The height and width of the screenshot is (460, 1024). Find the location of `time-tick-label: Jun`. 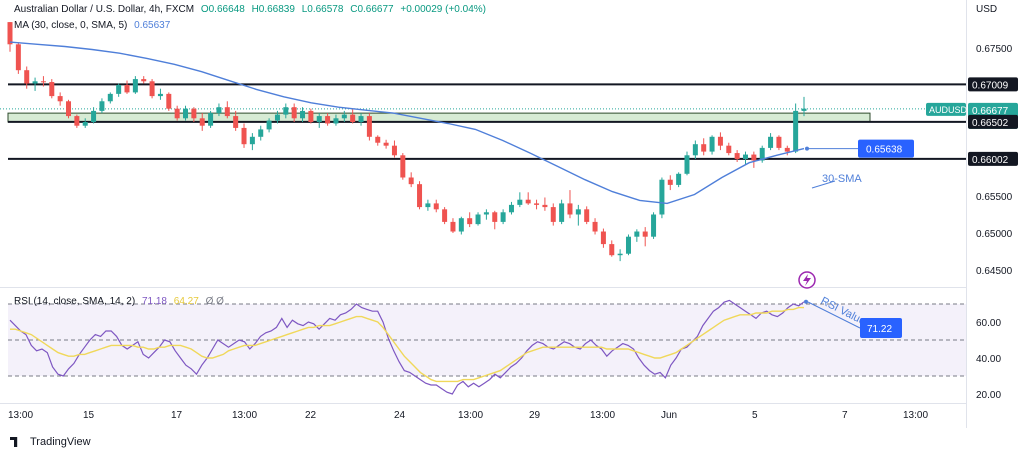

time-tick-label: Jun is located at coordinates (669, 415).